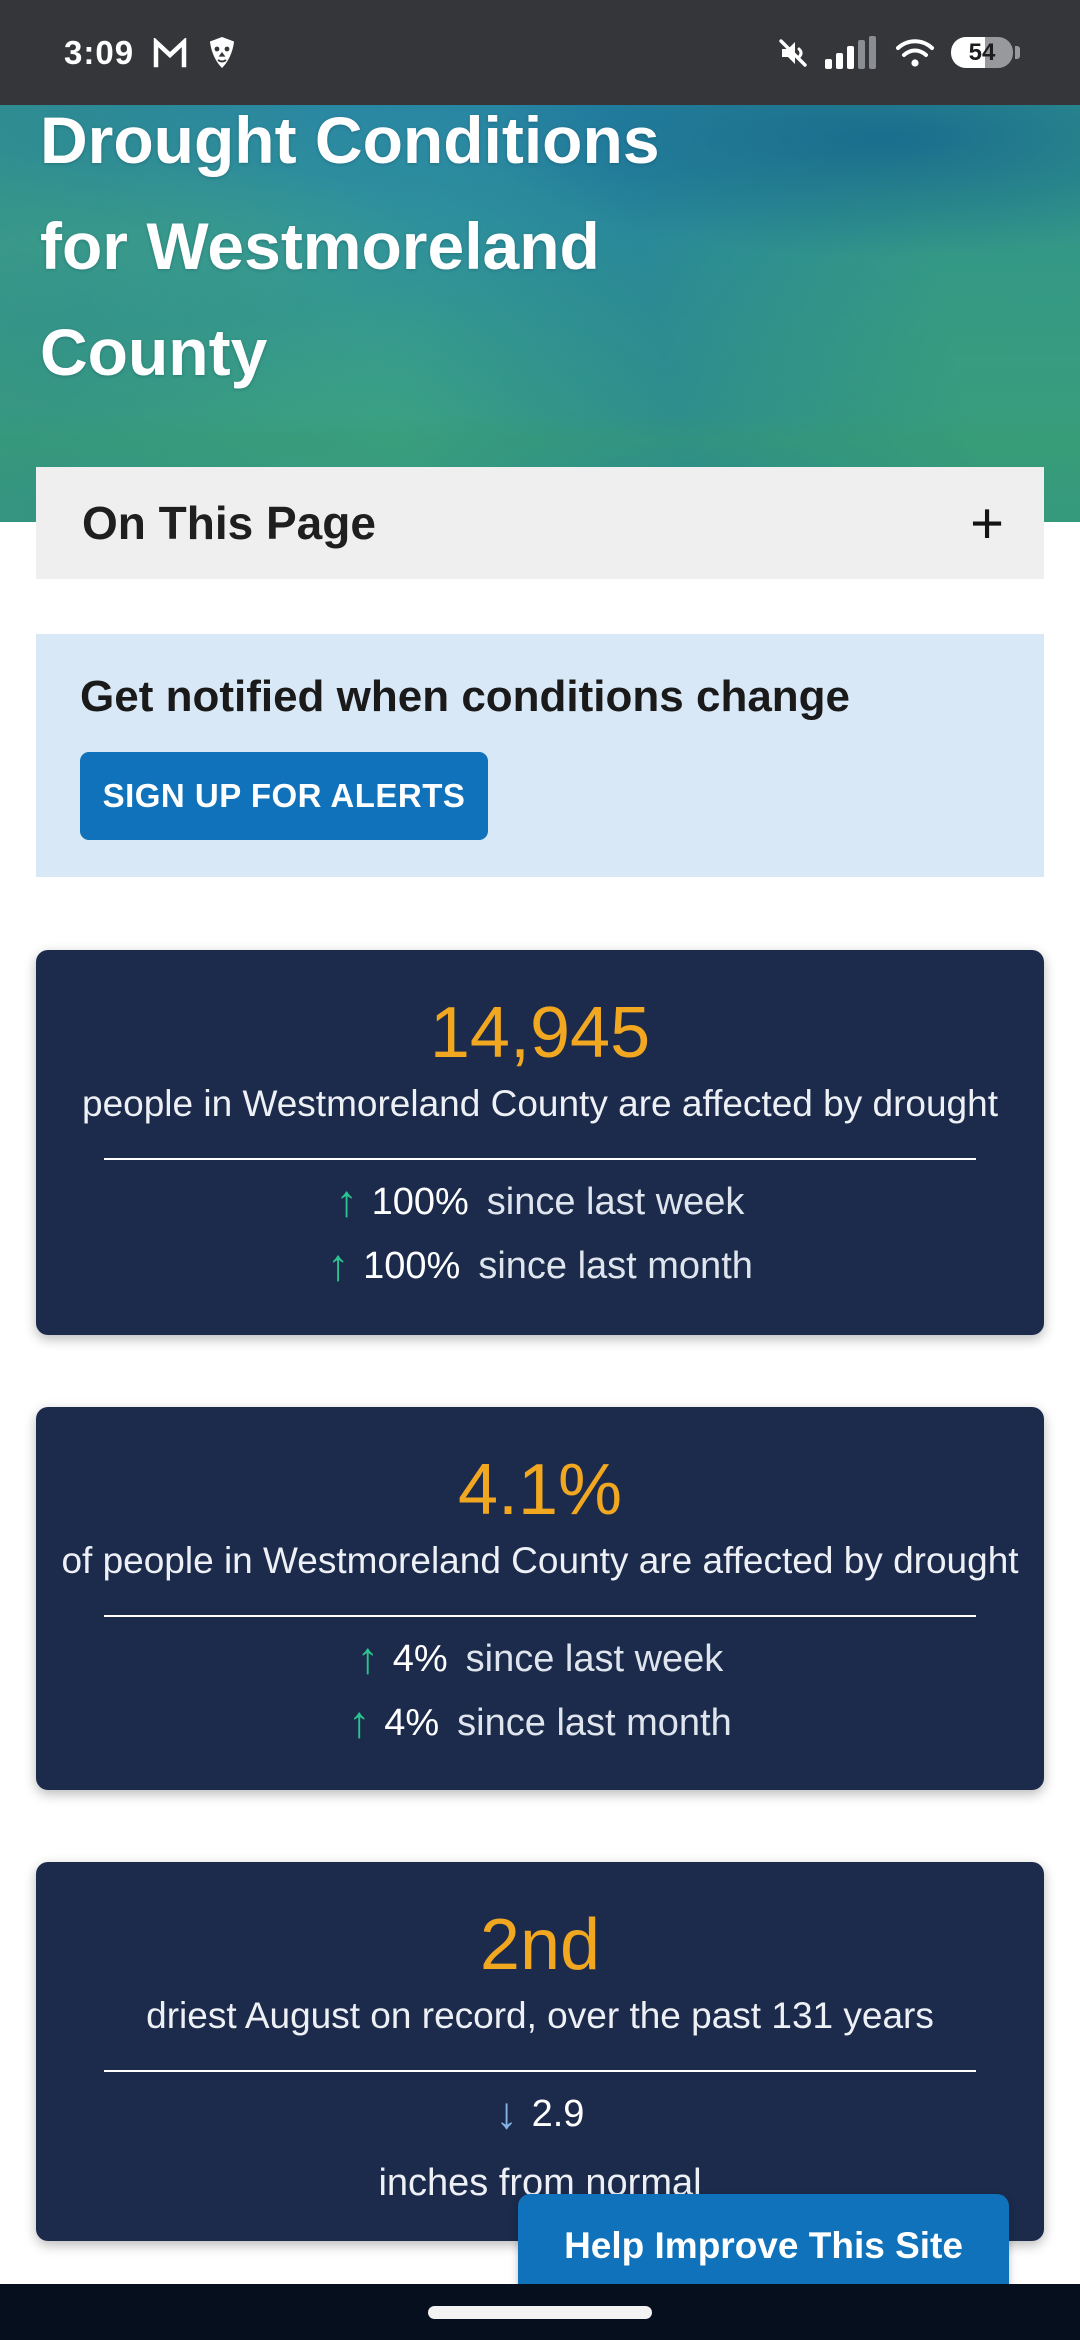 Image resolution: width=1080 pixels, height=2340 pixels. I want to click on status-bar-left: 3:09, so click(151, 52).